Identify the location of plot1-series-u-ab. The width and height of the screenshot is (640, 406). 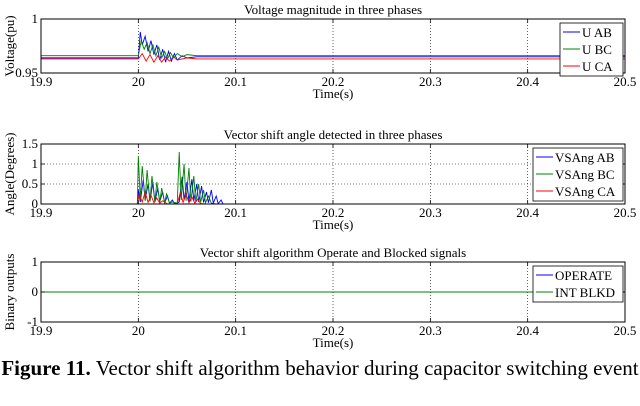
(333, 47).